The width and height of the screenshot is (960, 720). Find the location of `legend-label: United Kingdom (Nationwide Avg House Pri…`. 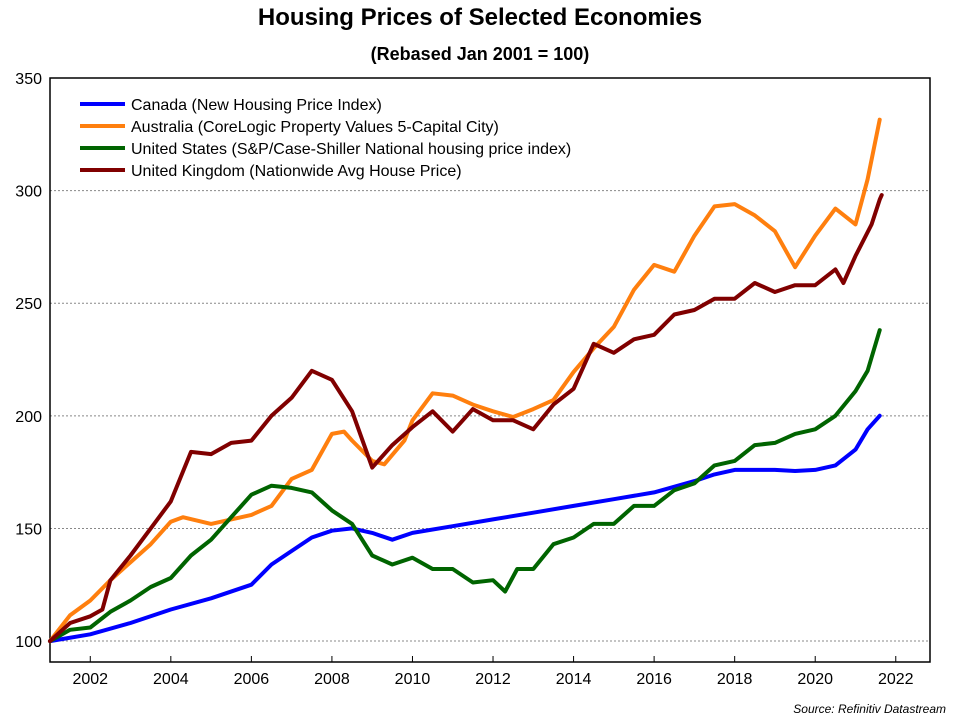

legend-label: United Kingdom (Nationwide Avg House Pri… is located at coordinates (296, 171).